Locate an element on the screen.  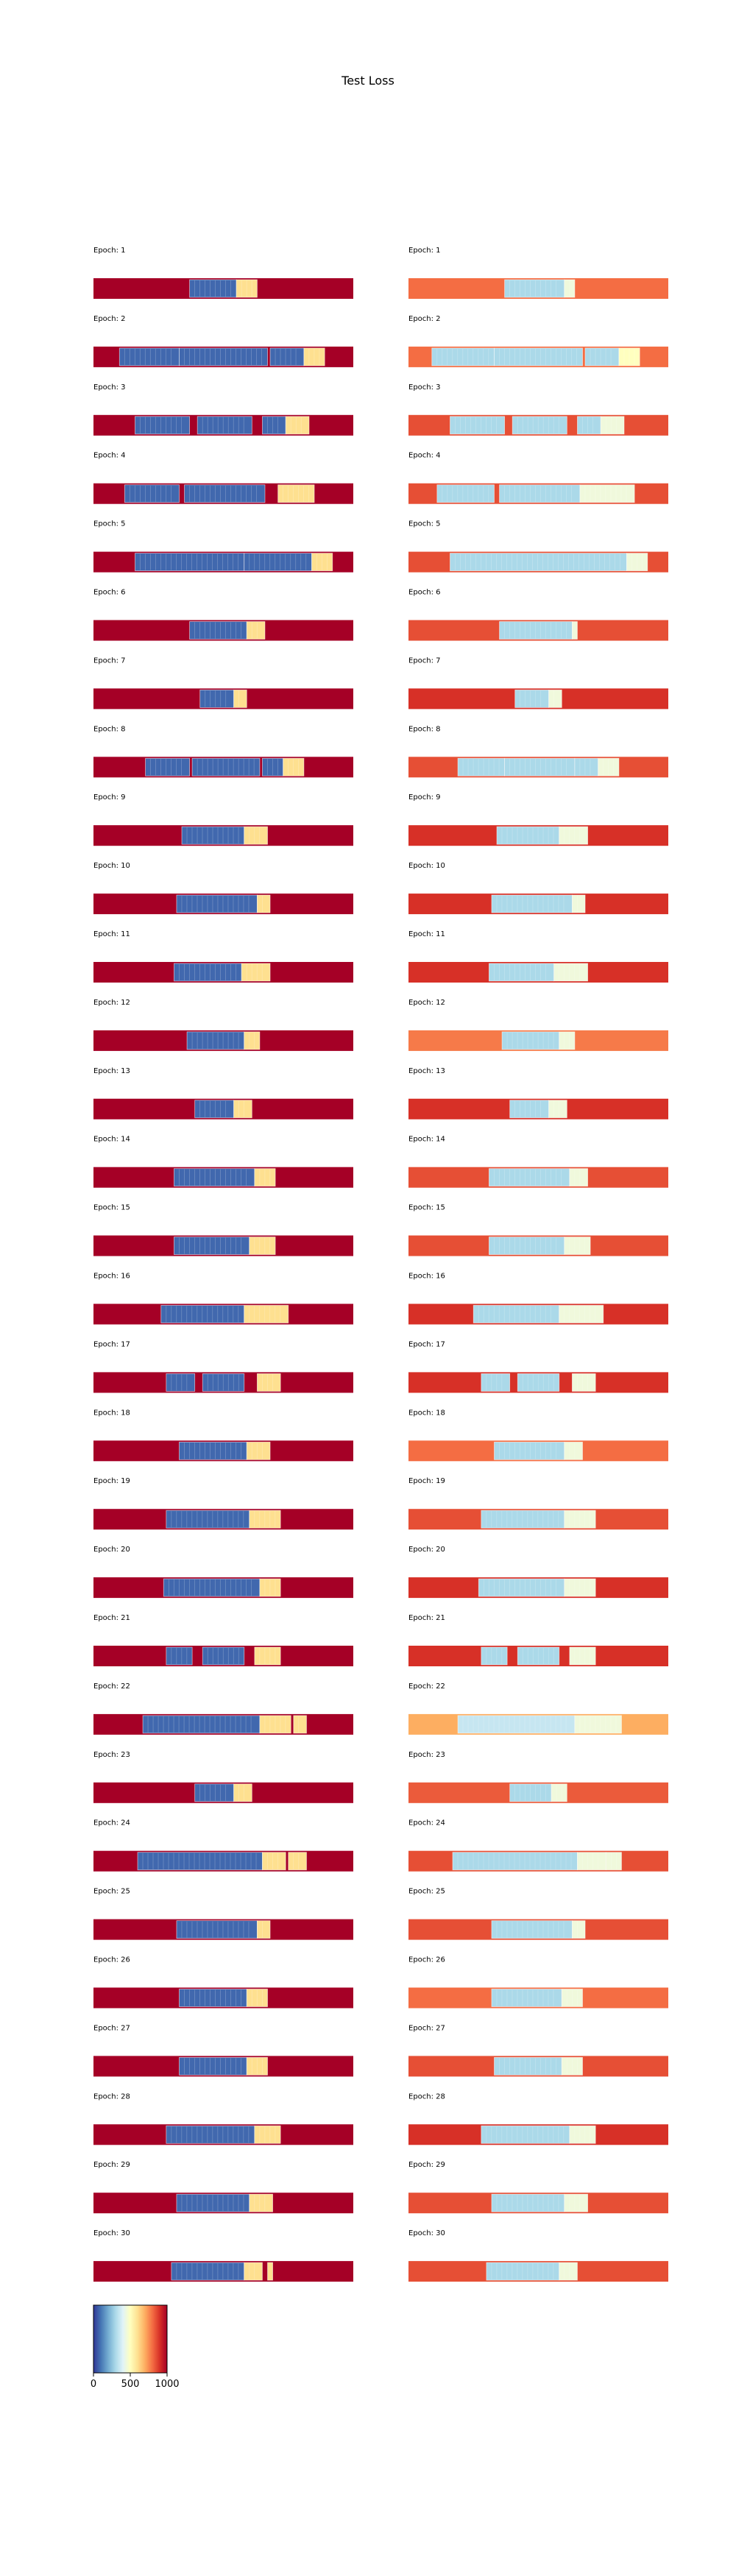
epoch-label: Epoch: 10 is located at coordinates (426, 866).